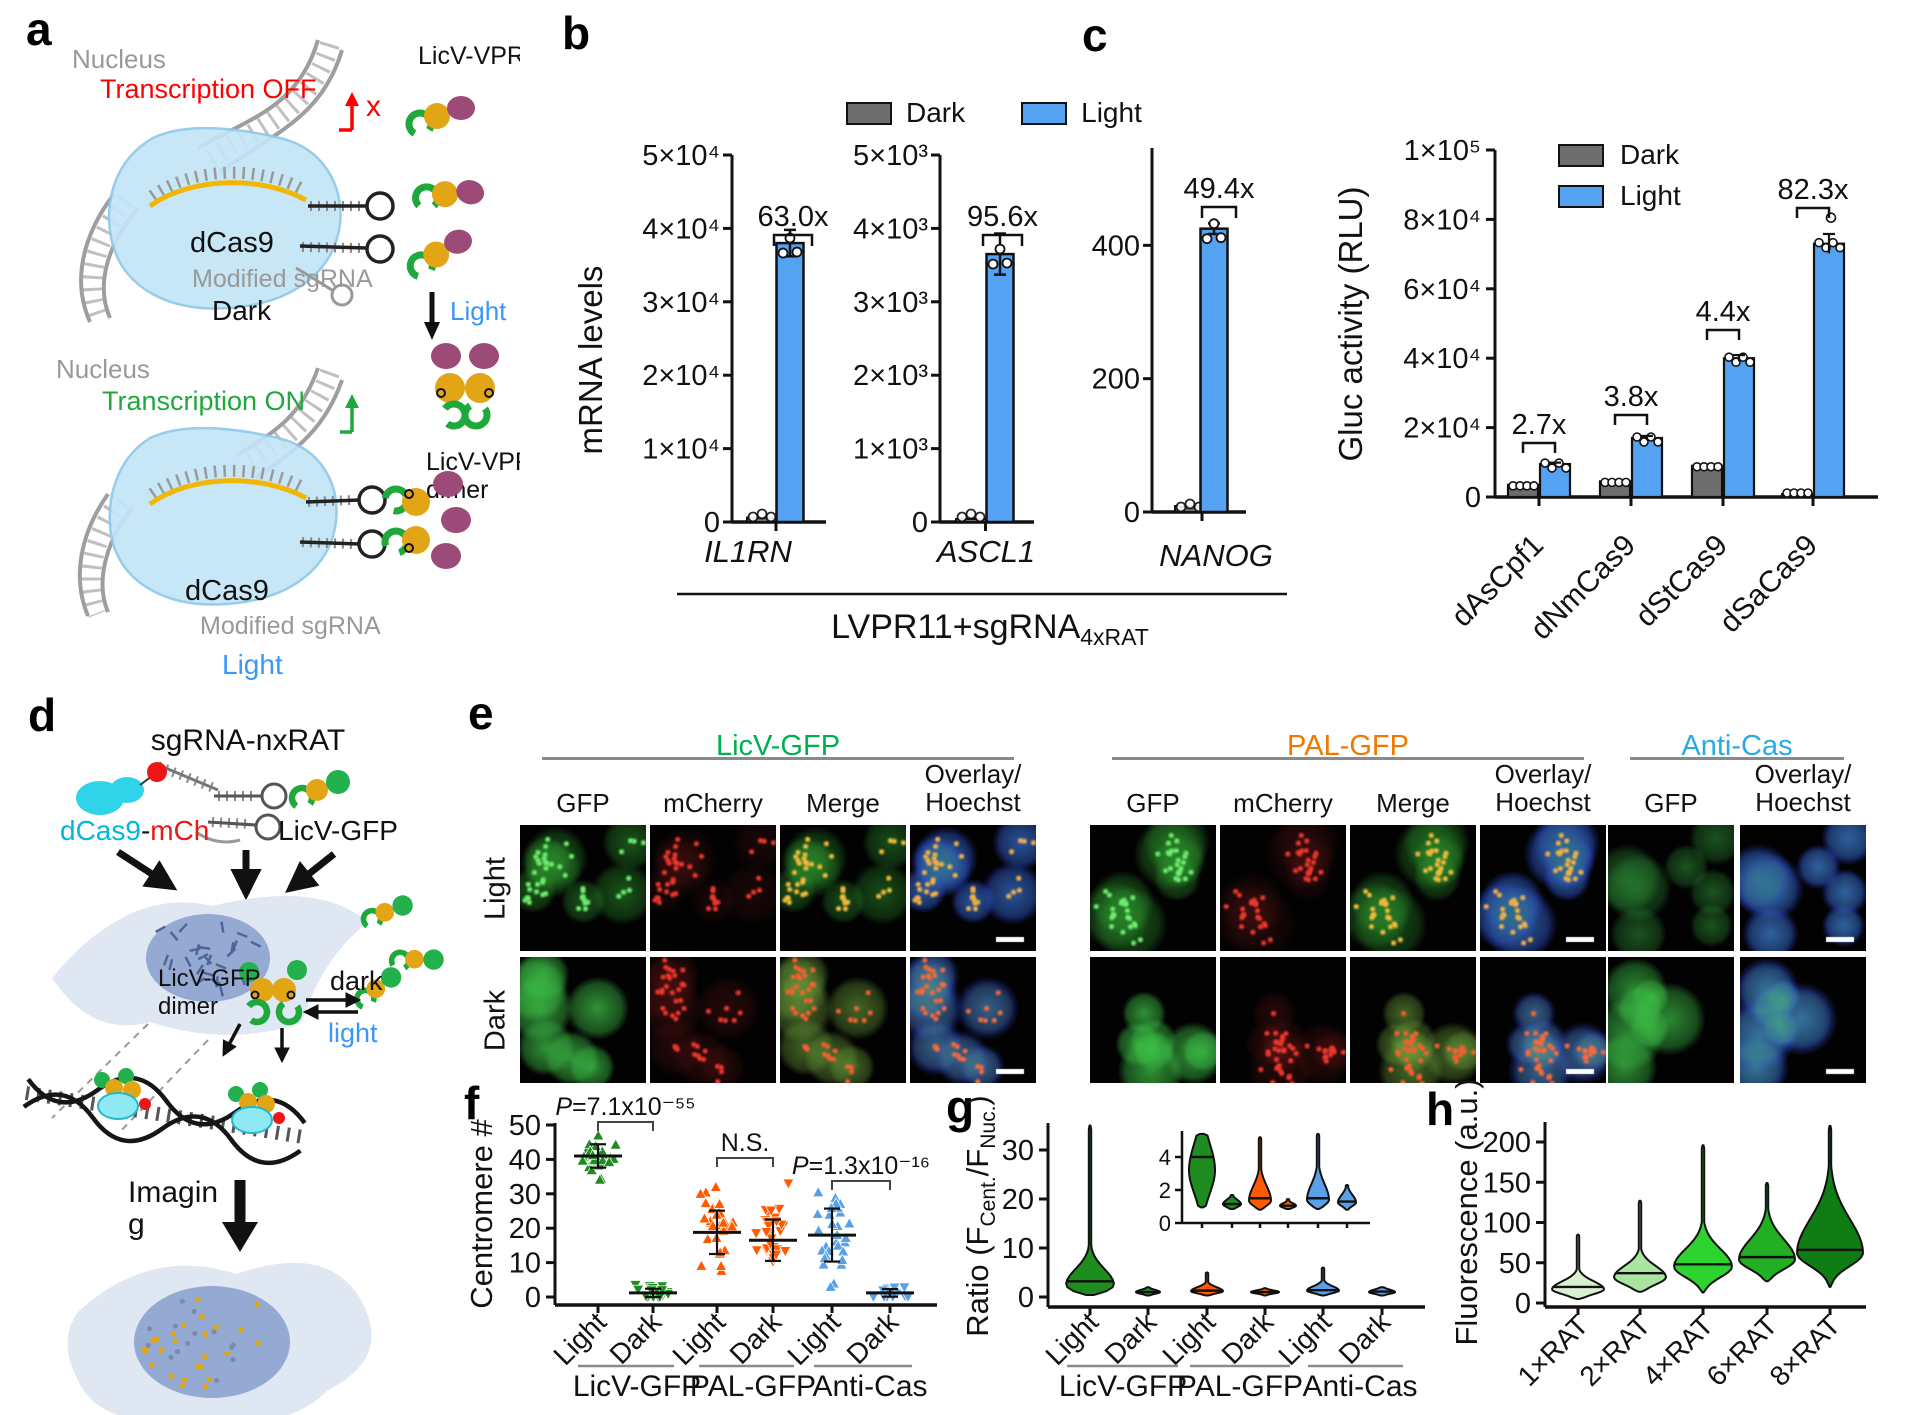 The image size is (1915, 1415). Describe the element at coordinates (1539, 425) in the screenshot. I see `fold-change-label: 2.7x` at that location.